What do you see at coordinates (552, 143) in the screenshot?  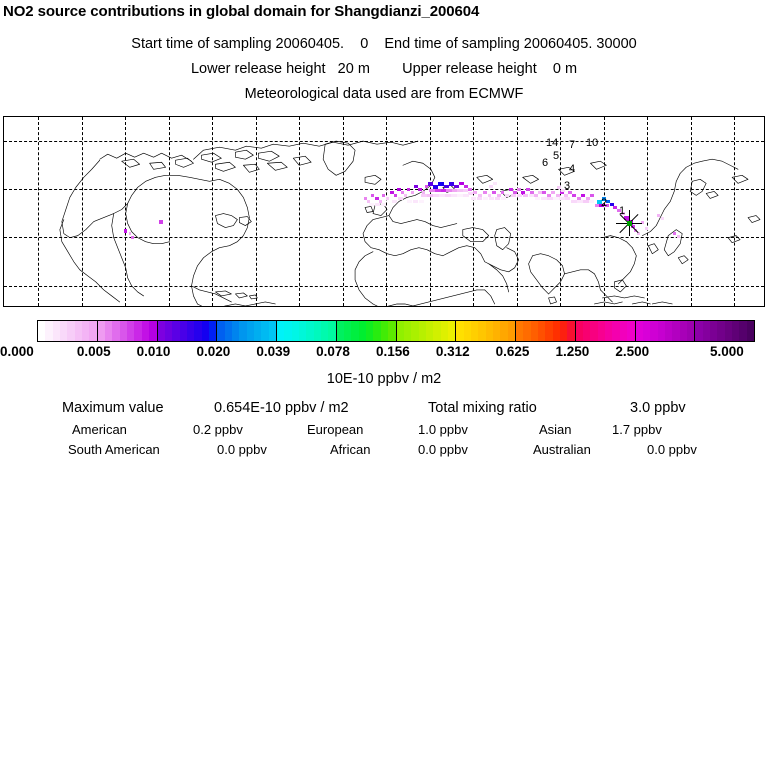 I see `trajectory-time-label: 14` at bounding box center [552, 143].